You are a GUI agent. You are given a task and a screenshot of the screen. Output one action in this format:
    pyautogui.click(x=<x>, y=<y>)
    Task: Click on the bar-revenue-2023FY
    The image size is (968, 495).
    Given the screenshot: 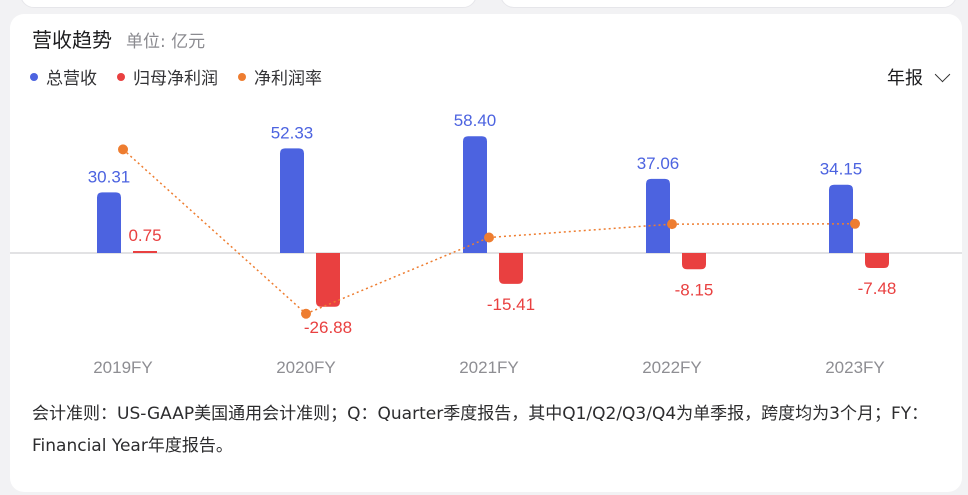 What is the action you would take?
    pyautogui.click(x=841, y=218)
    